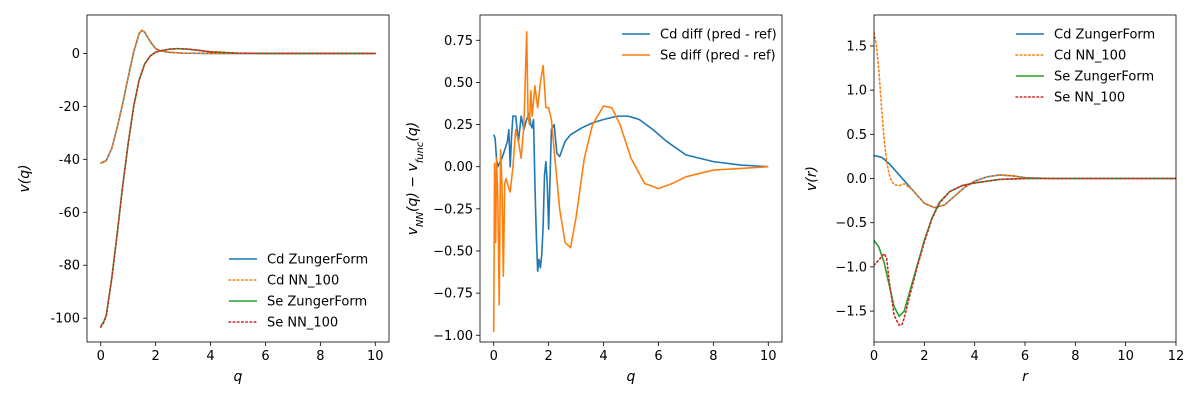 The width and height of the screenshot is (1200, 400). I want to click on y-tick-label: −1.0, so click(851, 267).